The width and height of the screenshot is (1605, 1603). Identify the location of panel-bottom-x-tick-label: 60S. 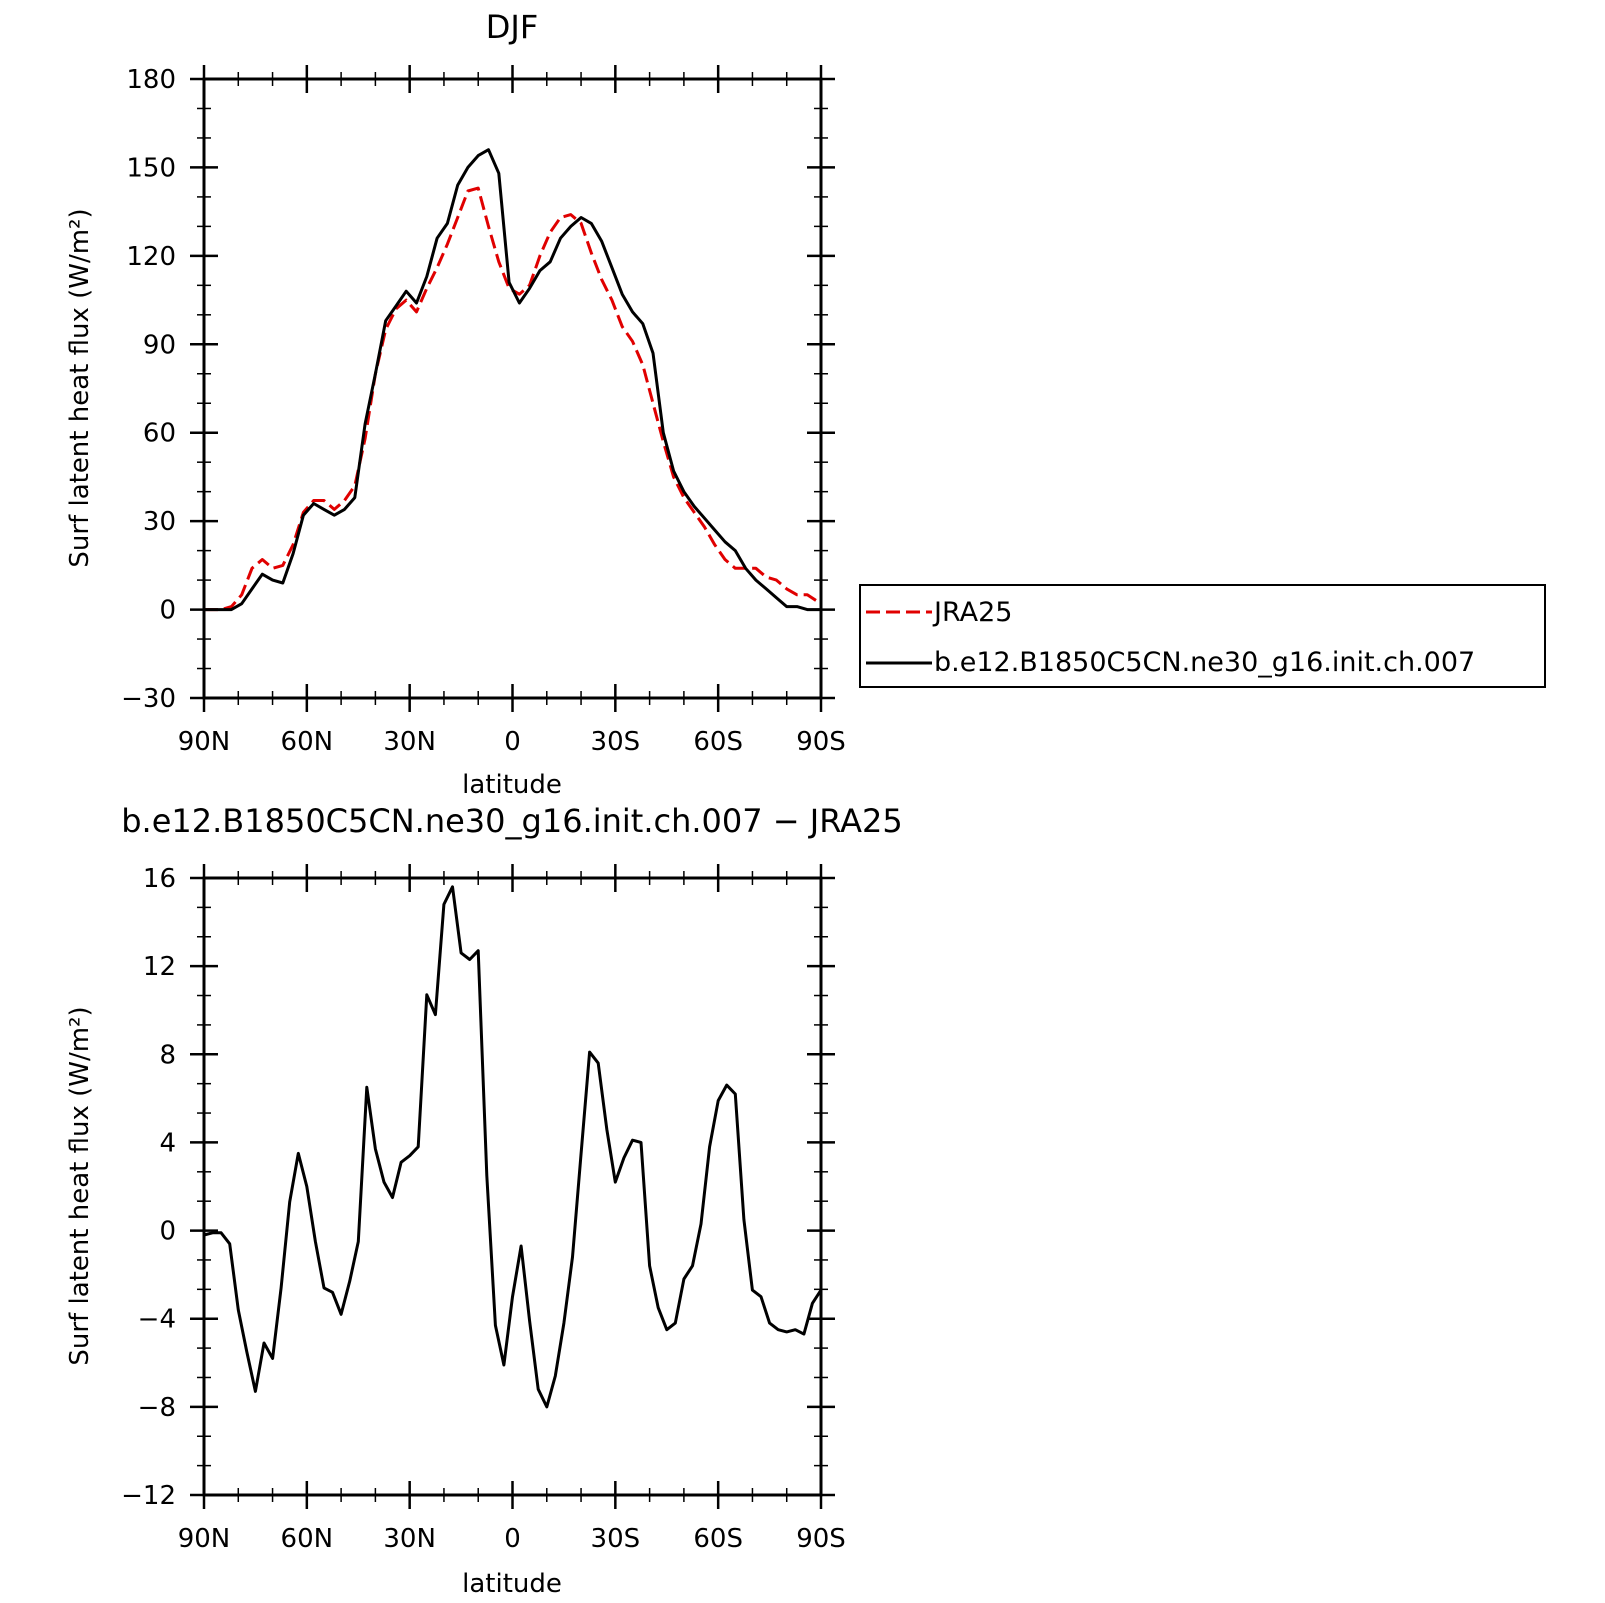
(718, 1539).